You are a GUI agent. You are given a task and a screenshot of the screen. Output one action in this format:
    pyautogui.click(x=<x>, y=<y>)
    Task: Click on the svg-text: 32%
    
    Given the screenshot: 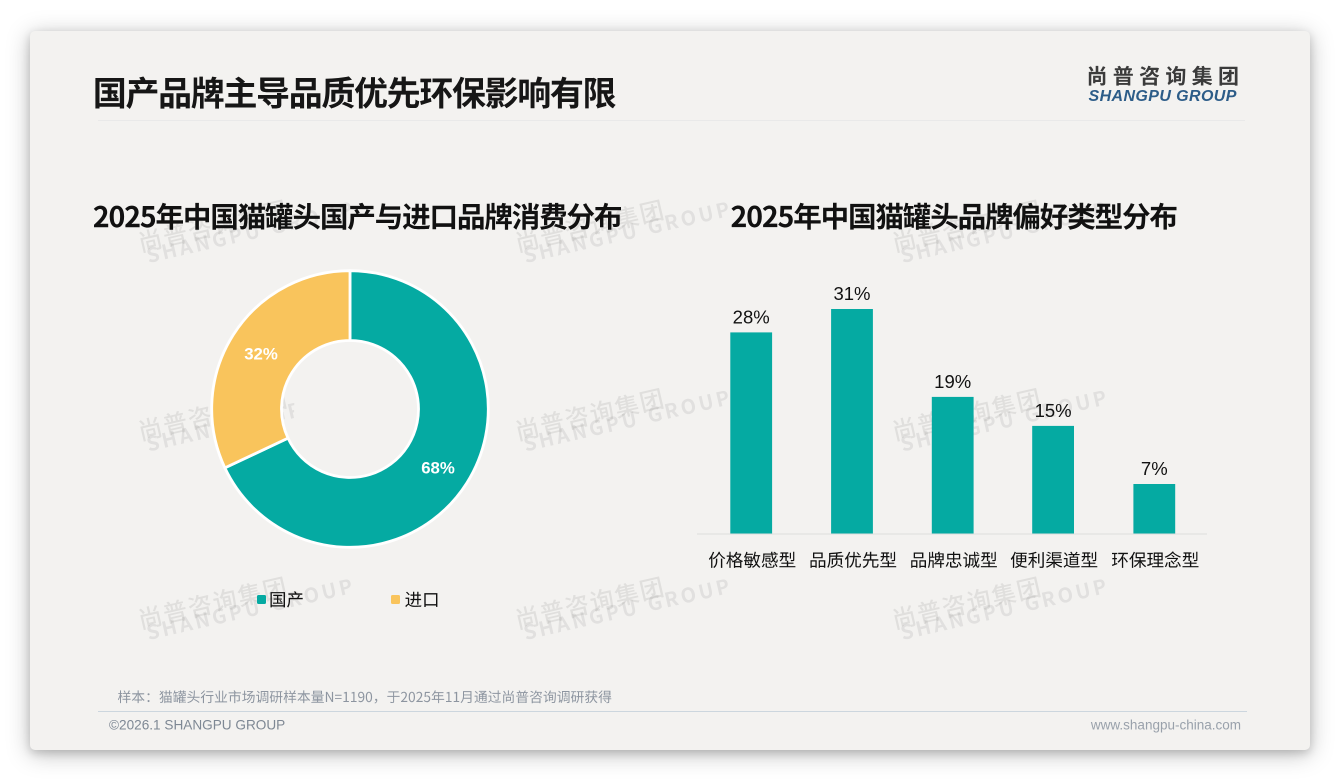 What is the action you would take?
    pyautogui.click(x=261, y=354)
    